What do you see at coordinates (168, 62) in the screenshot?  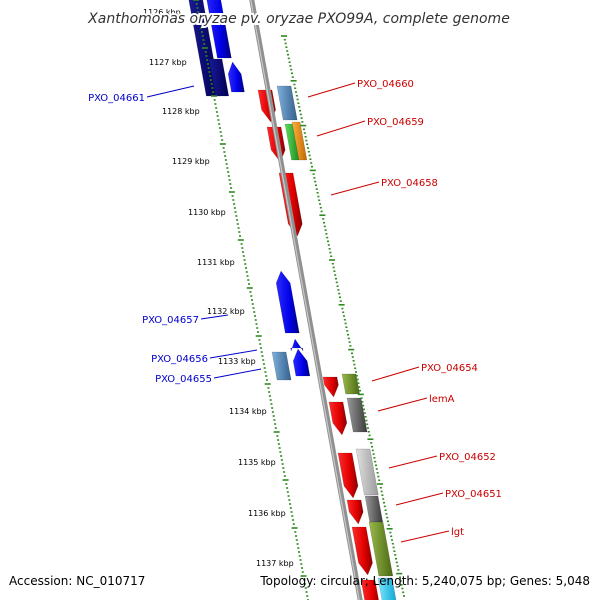 I see `ruler-label: 1127 kbp` at bounding box center [168, 62].